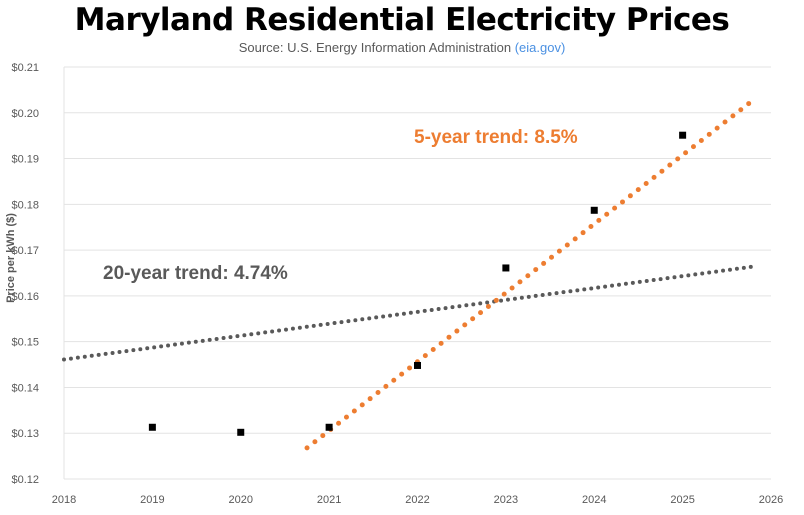 The width and height of the screenshot is (804, 515). I want to click on y-tick-label: $0.12, so click(25, 480).